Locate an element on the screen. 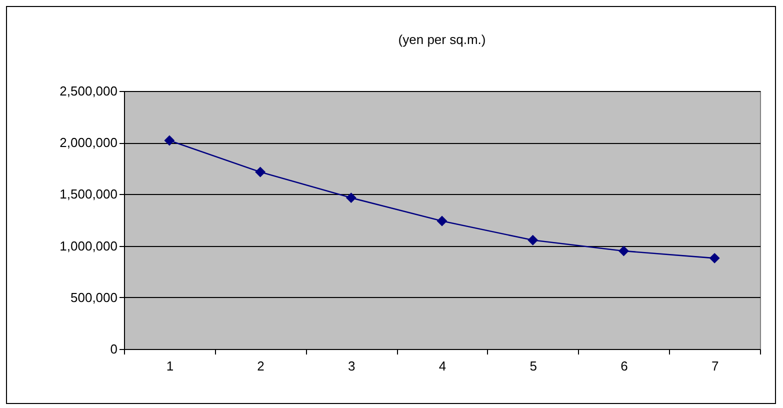 The width and height of the screenshot is (783, 408). x-tick-label: 4 is located at coordinates (442, 366).